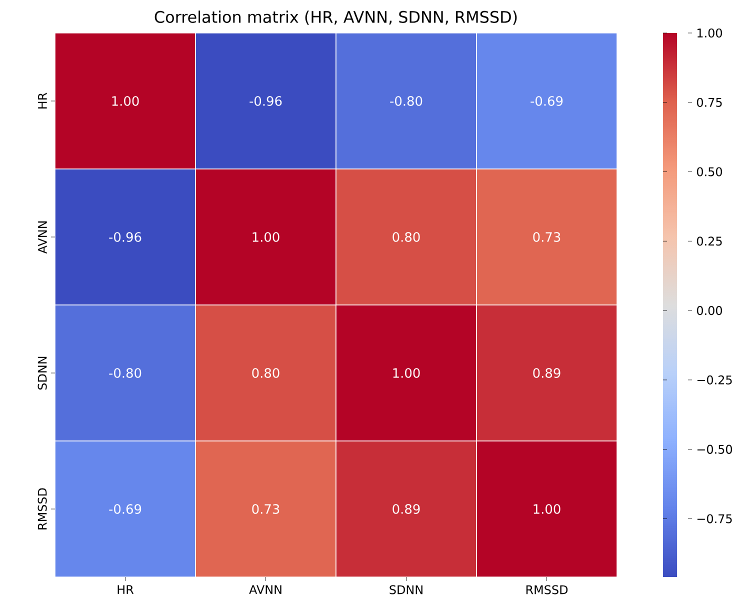 This screenshot has width=751, height=610. I want to click on x-tick-label: HR, so click(126, 589).